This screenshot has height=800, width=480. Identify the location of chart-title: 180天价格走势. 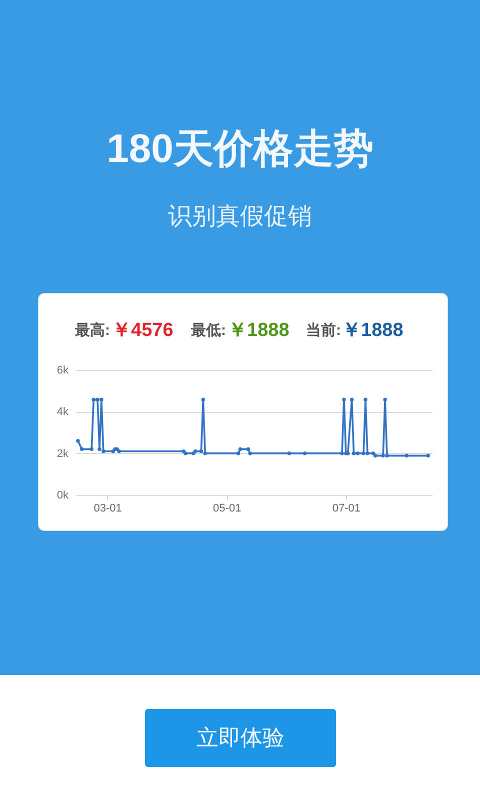
(240, 149).